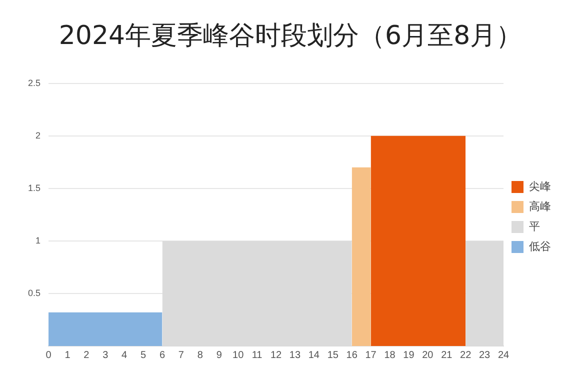  What do you see at coordinates (428, 355) in the screenshot?
I see `x-tick-label: 20` at bounding box center [428, 355].